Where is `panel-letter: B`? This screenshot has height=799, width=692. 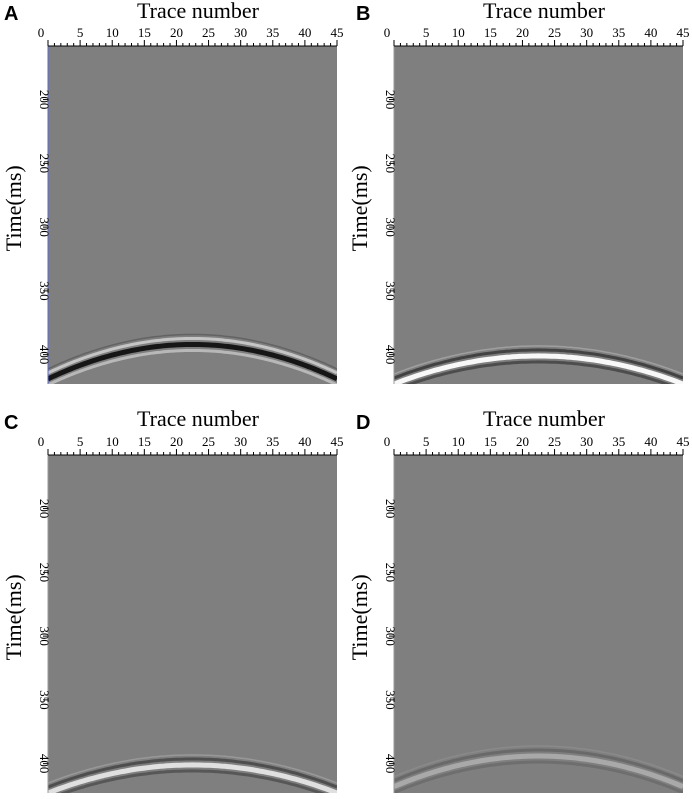 panel-letter: B is located at coordinates (363, 14).